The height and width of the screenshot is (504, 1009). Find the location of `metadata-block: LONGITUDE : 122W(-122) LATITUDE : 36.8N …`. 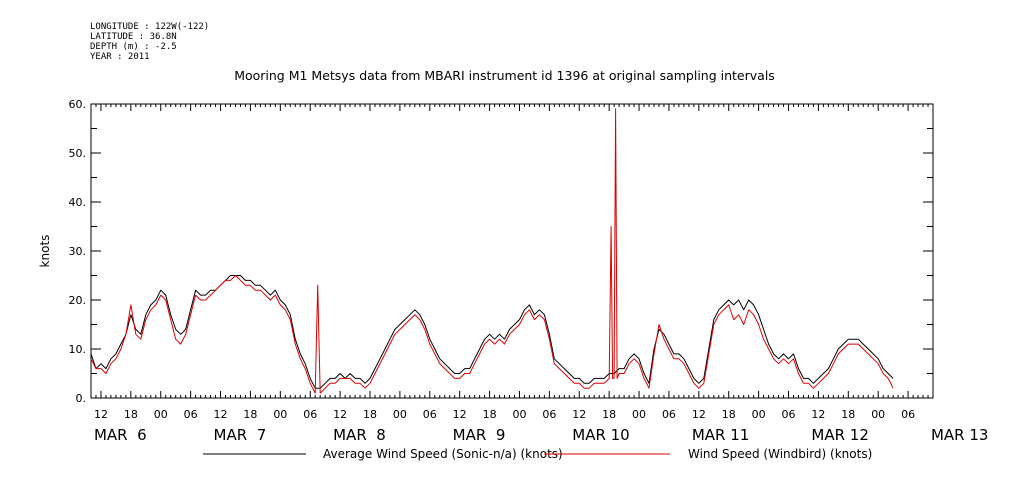

metadata-block: LONGITUDE : 122W(-122) LATITUDE : 36.8N … is located at coordinates (149, 42).